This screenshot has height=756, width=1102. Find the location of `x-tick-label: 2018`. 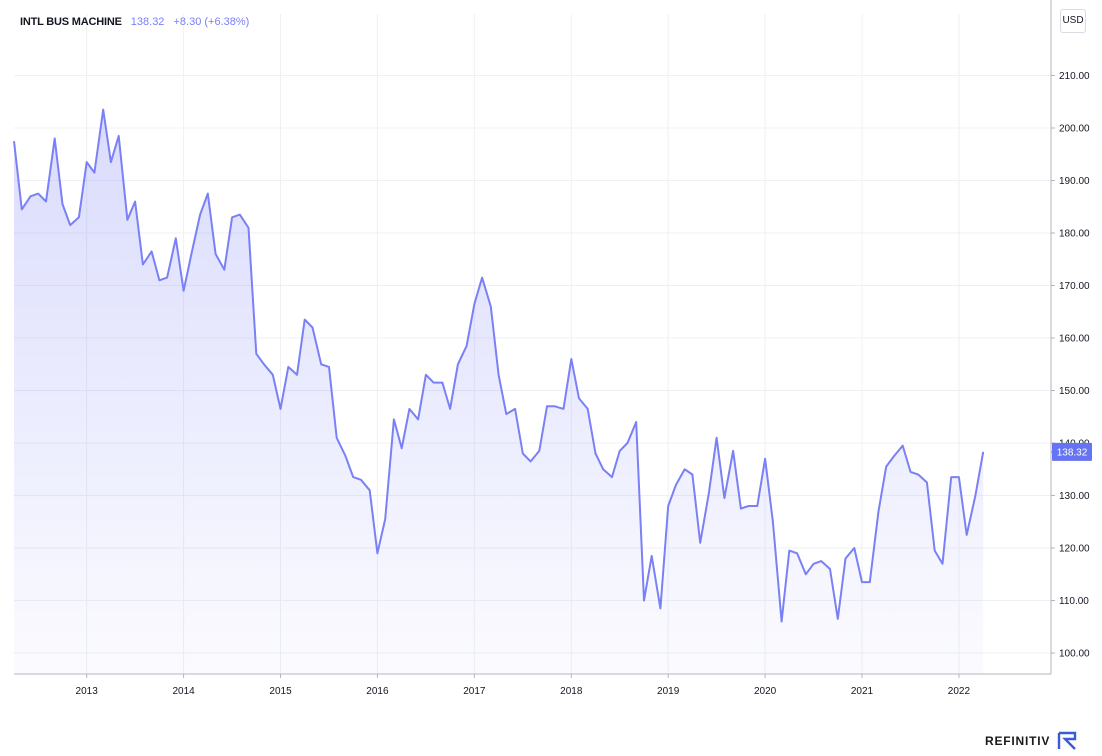

x-tick-label: 2018 is located at coordinates (571, 691).